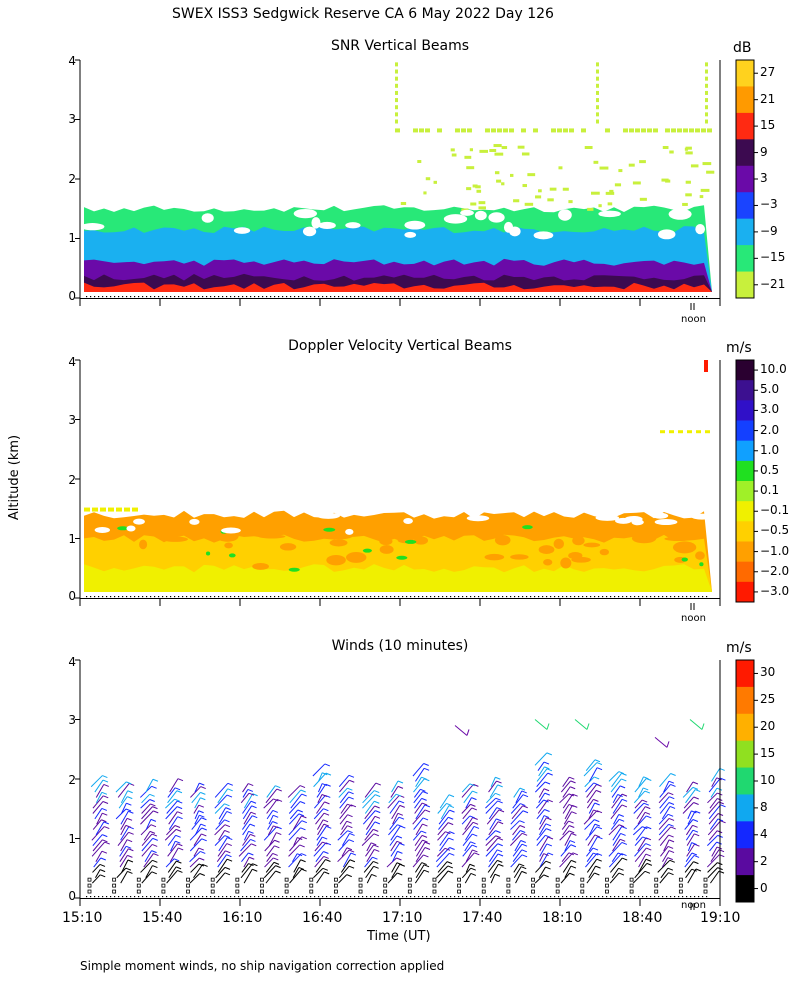 The width and height of the screenshot is (800, 1000). What do you see at coordinates (623, 520) in the screenshot?
I see `doppler-gap` at bounding box center [623, 520].